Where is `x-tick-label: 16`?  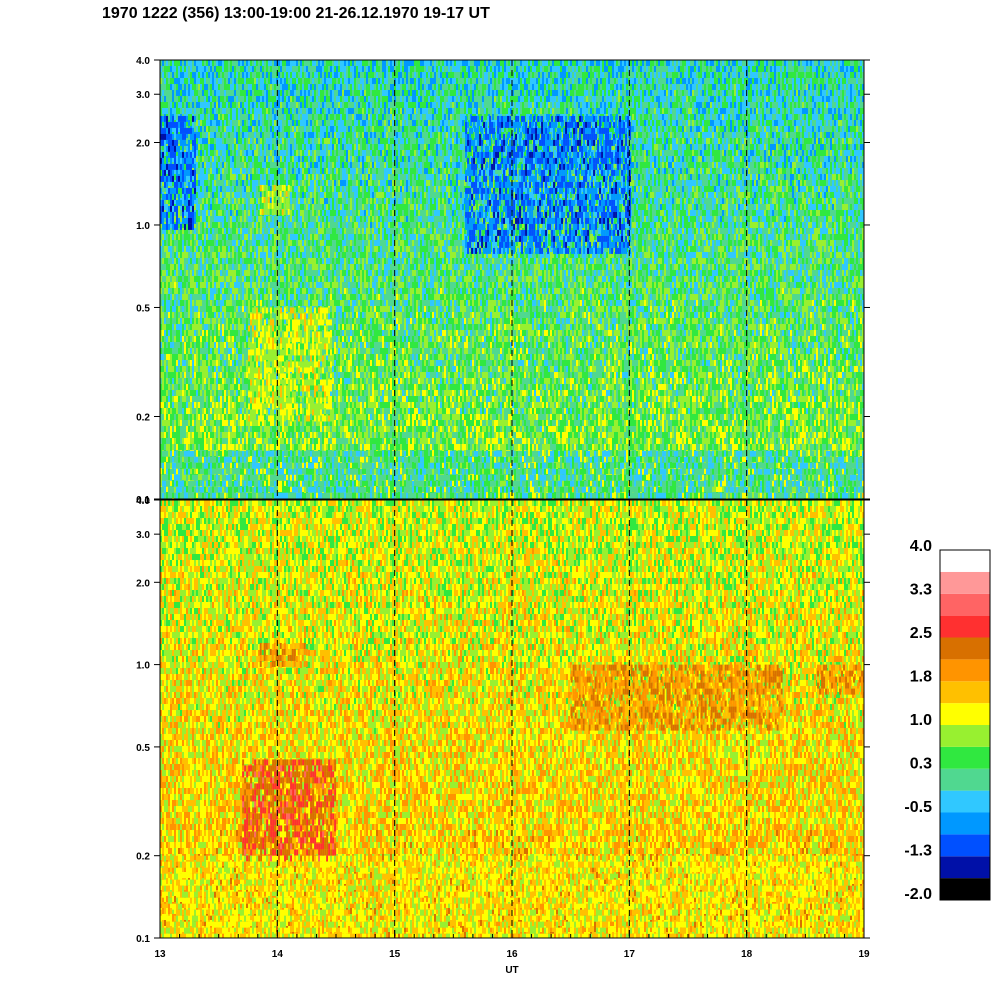 x-tick-label: 16 is located at coordinates (512, 954).